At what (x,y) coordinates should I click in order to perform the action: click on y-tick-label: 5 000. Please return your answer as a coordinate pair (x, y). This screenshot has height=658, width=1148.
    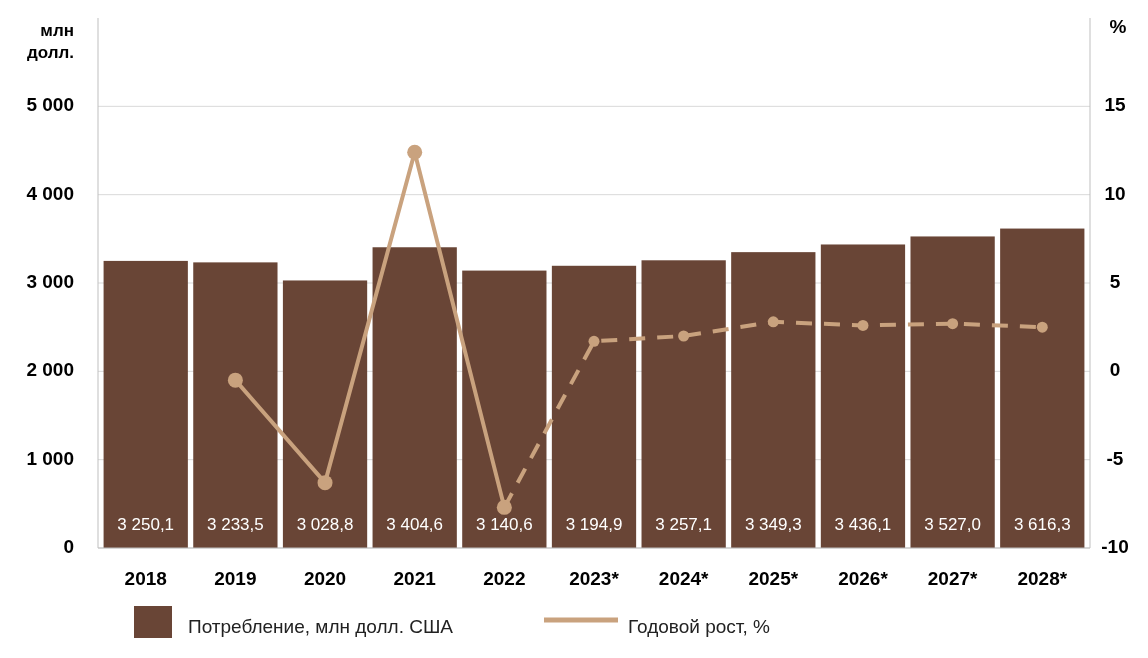
    Looking at the image, I should click on (50, 105).